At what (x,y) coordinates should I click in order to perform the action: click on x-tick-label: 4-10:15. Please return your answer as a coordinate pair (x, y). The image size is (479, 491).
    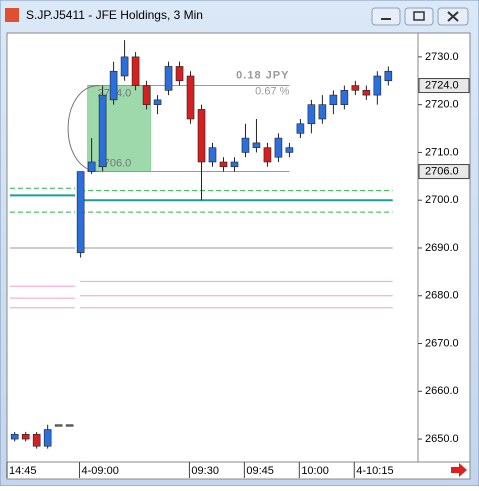
    Looking at the image, I should click on (374, 471).